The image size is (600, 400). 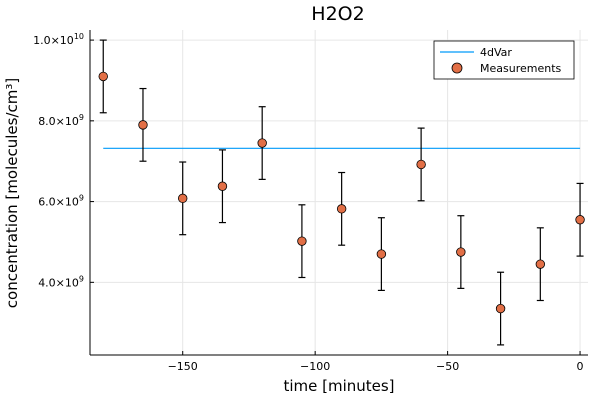 What do you see at coordinates (61, 281) in the screenshot?
I see `y-tick-label: 4.0×109` at bounding box center [61, 281].